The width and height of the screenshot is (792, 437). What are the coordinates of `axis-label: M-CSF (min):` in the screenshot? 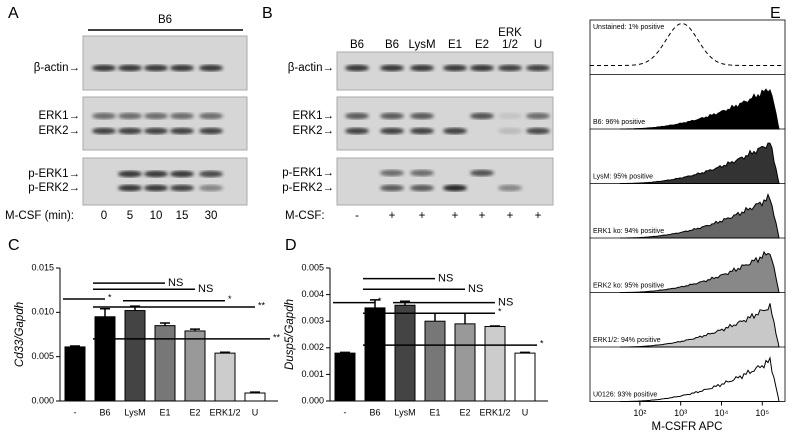 It's located at (39, 216).